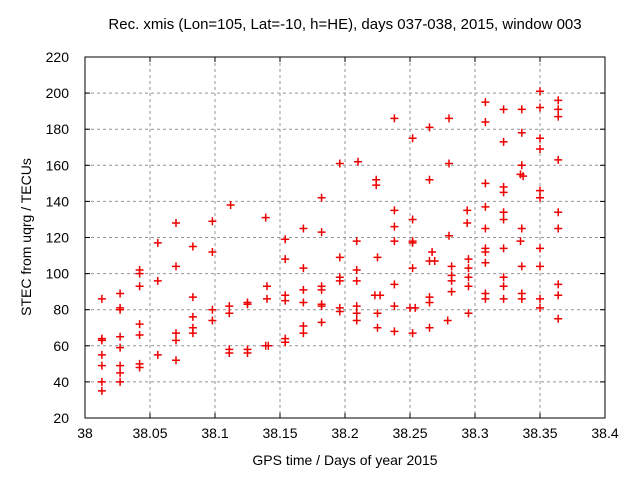 Image resolution: width=640 pixels, height=485 pixels. Describe the element at coordinates (58, 237) in the screenshot. I see `y-tick-labels: 20 40 60 80 100 120 140 160 180 200 220` at that location.